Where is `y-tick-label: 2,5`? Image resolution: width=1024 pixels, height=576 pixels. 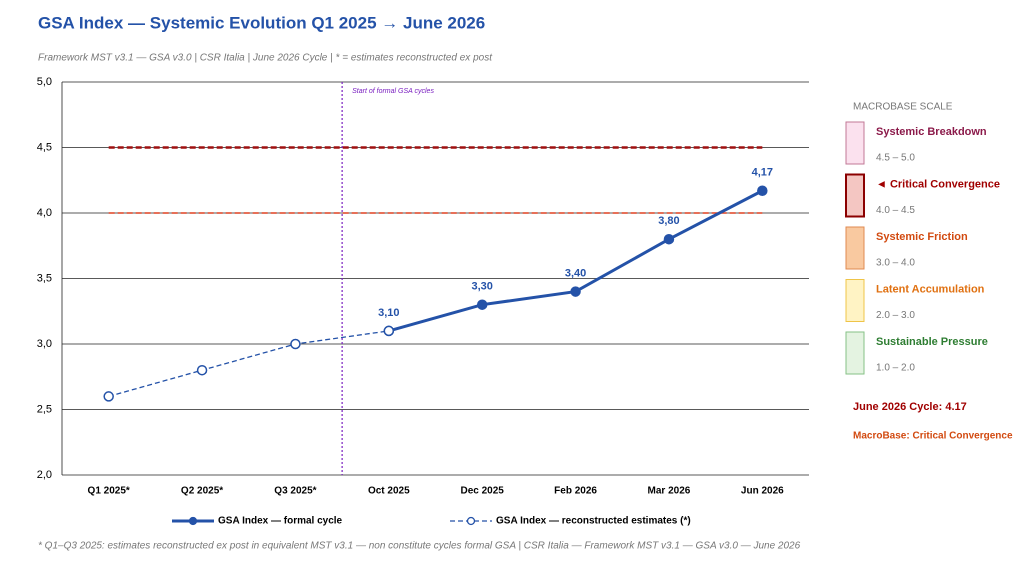
y-tick-label: 2,5 is located at coordinates (44, 409).